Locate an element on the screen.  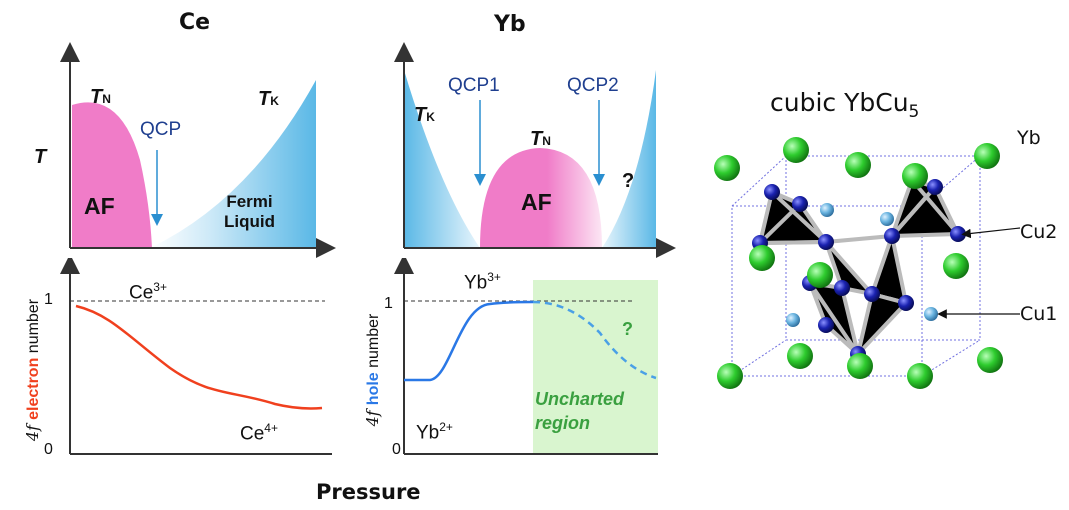
fermi-liquid-region is located at coordinates (233, 164).